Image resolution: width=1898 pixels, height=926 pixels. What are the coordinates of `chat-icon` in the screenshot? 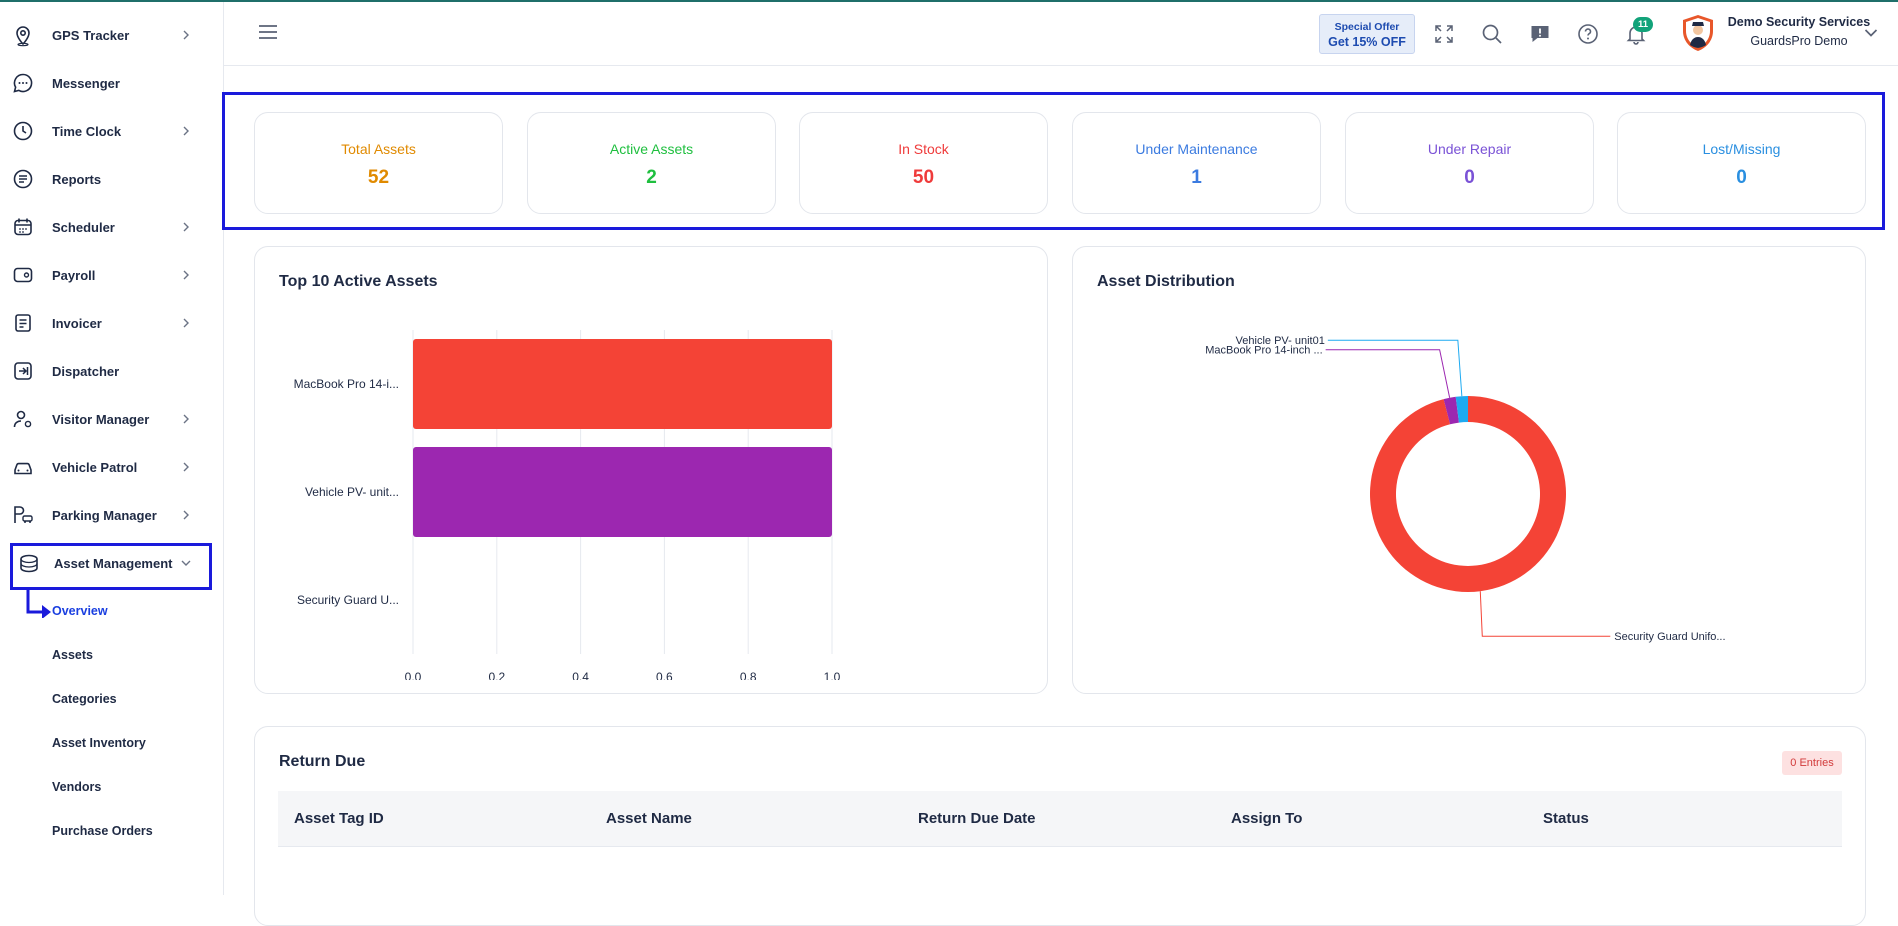 It's located at (23, 83).